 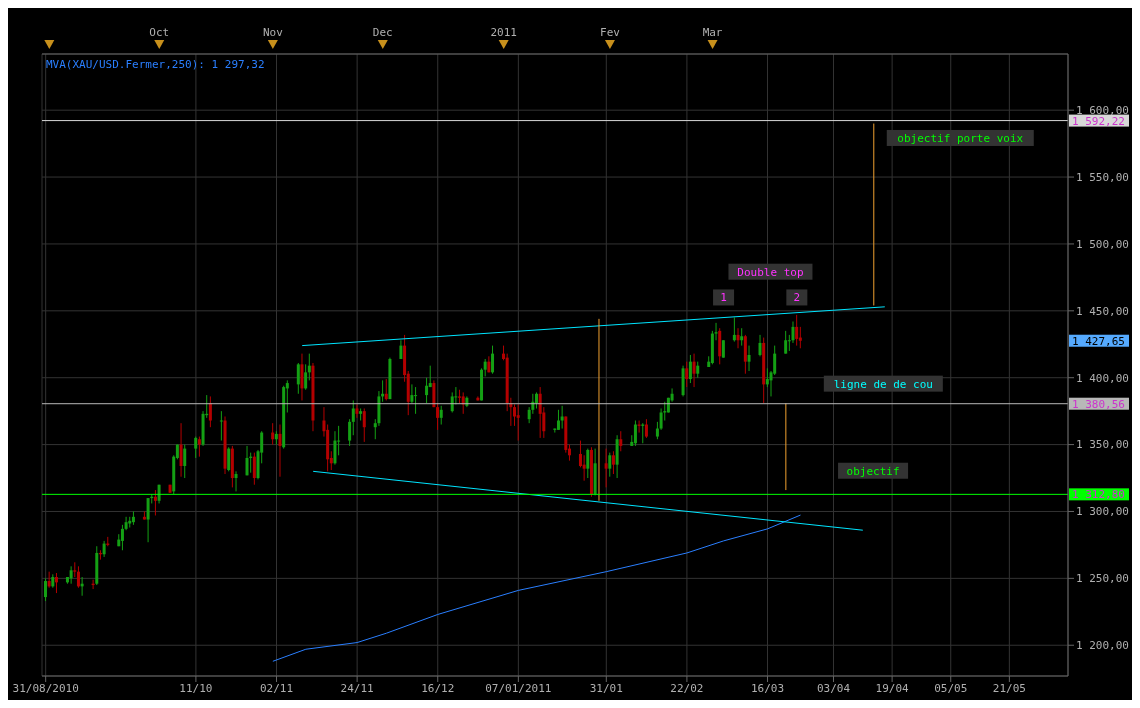 I want to click on x-tick-label: 16/03, so click(x=767, y=688).